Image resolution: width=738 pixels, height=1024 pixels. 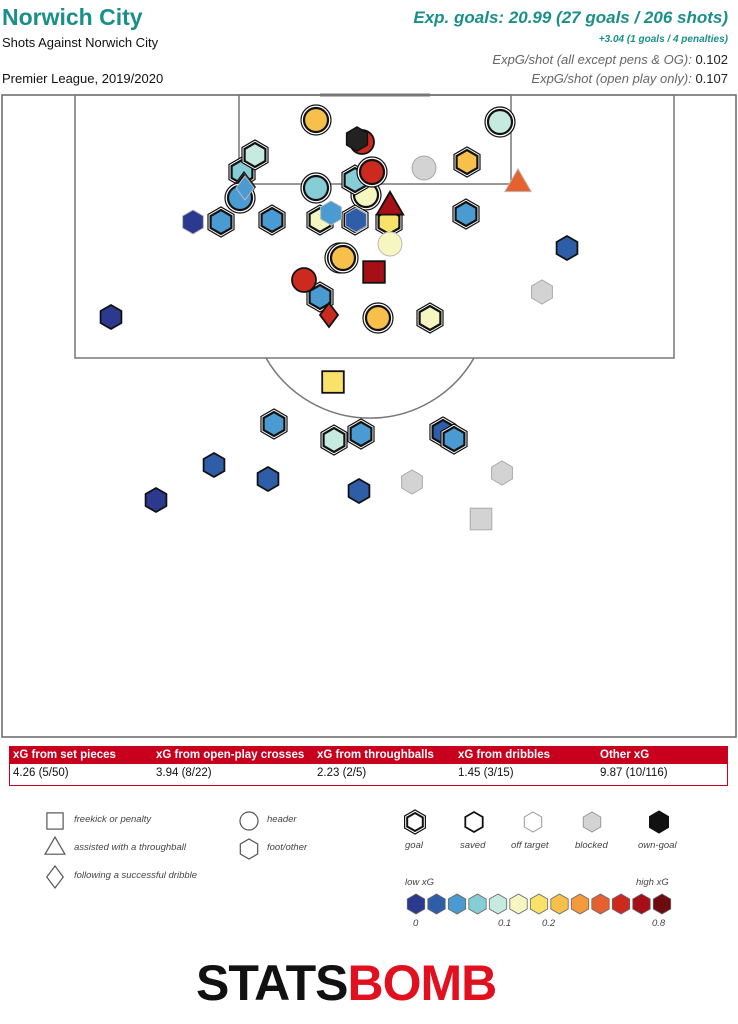 What do you see at coordinates (659, 923) in the screenshot?
I see `scale-tick-0-8: 0.8` at bounding box center [659, 923].